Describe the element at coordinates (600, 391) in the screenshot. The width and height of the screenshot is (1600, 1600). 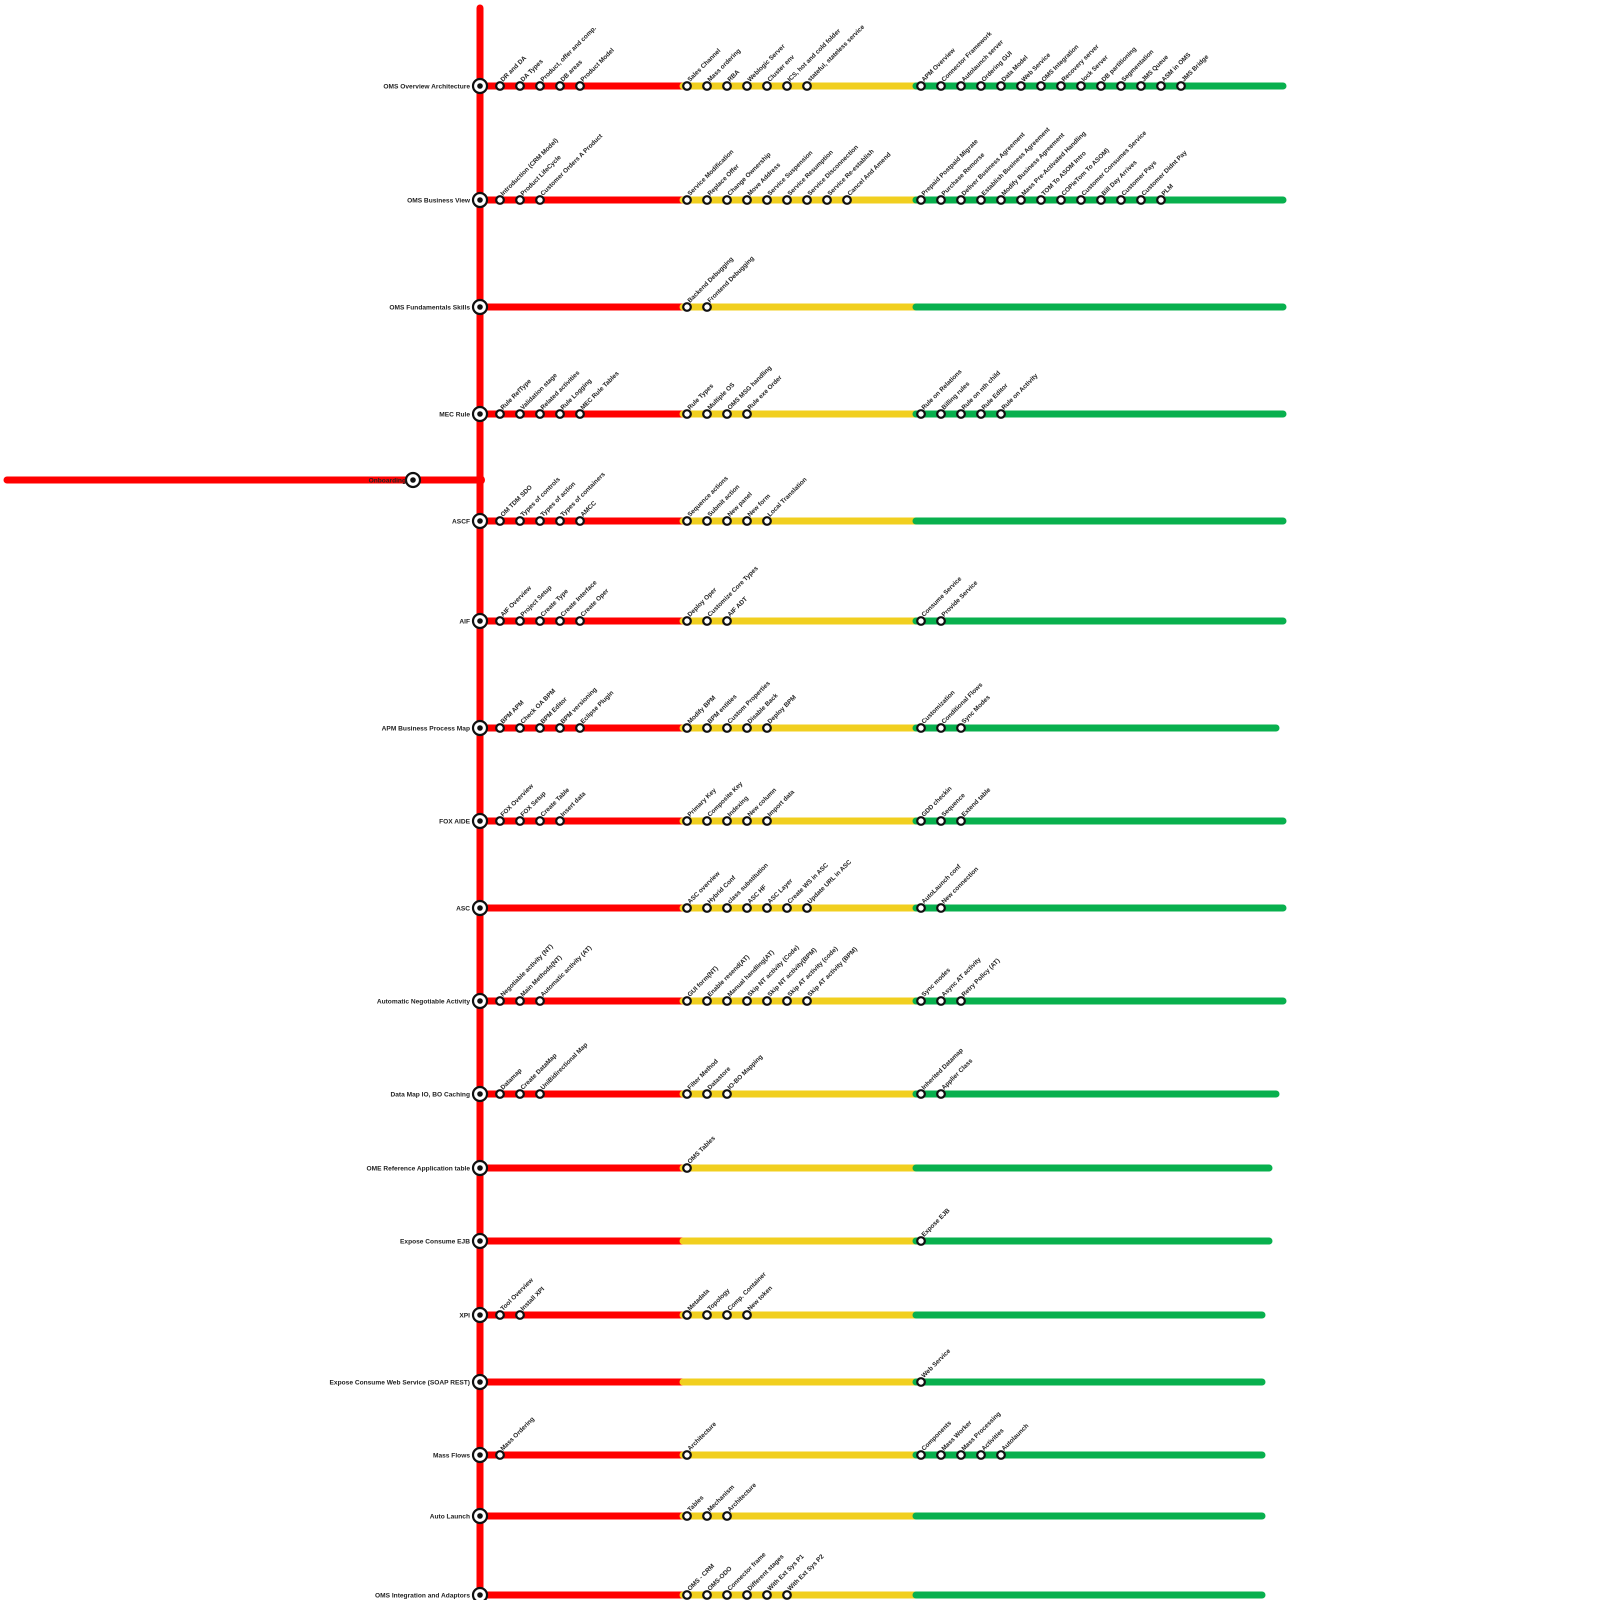
I see `line-3-red-stop-4-label: MEC Rule Tables` at that location.